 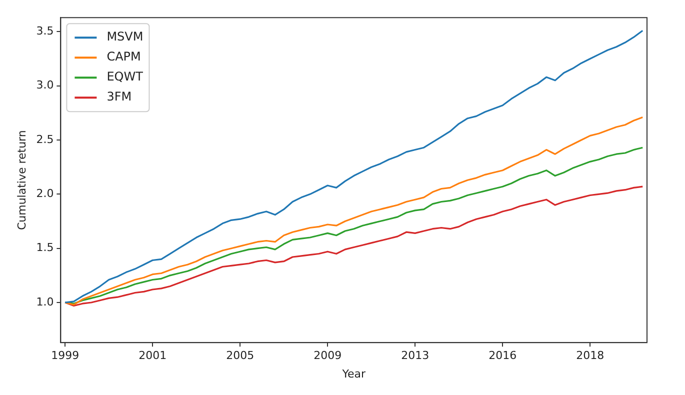 What do you see at coordinates (353, 373) in the screenshot?
I see `x-axis-title: Year` at bounding box center [353, 373].